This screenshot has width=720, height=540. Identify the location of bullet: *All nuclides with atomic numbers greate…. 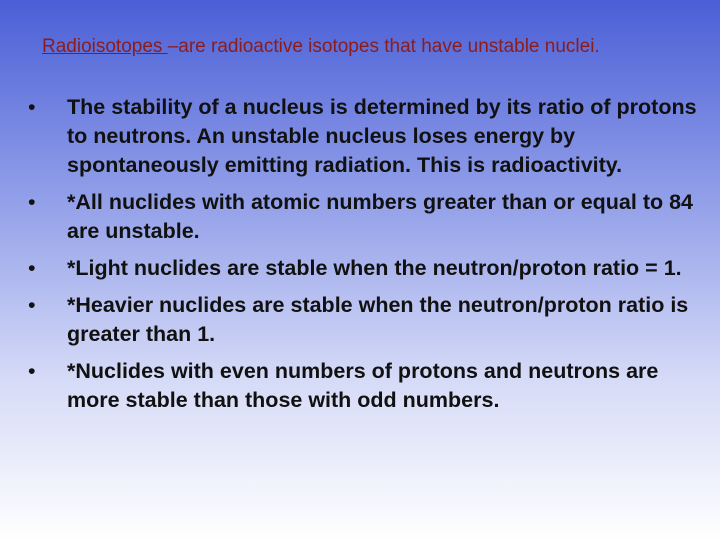
(367, 217).